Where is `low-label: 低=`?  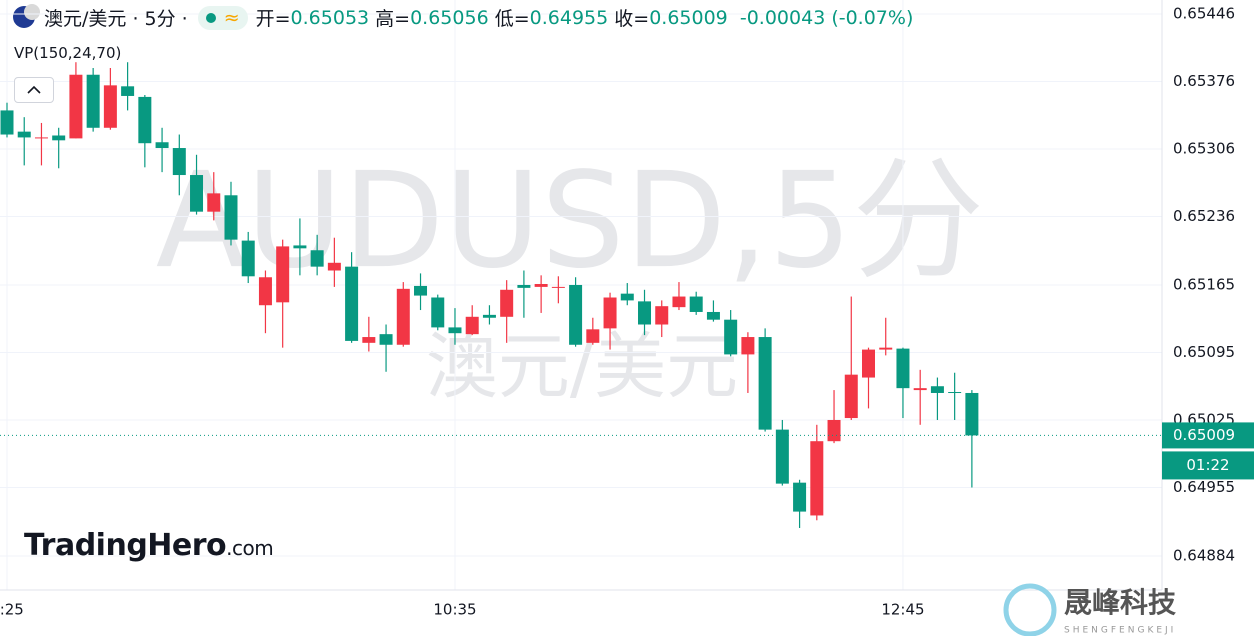 low-label: 低= is located at coordinates (512, 19).